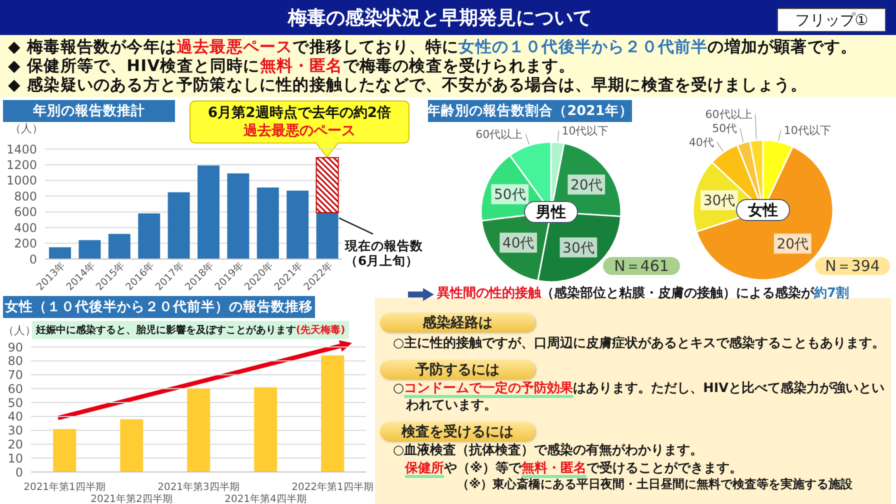  What do you see at coordinates (15, 361) in the screenshot?
I see `y-tick-label: 80` at bounding box center [15, 361].